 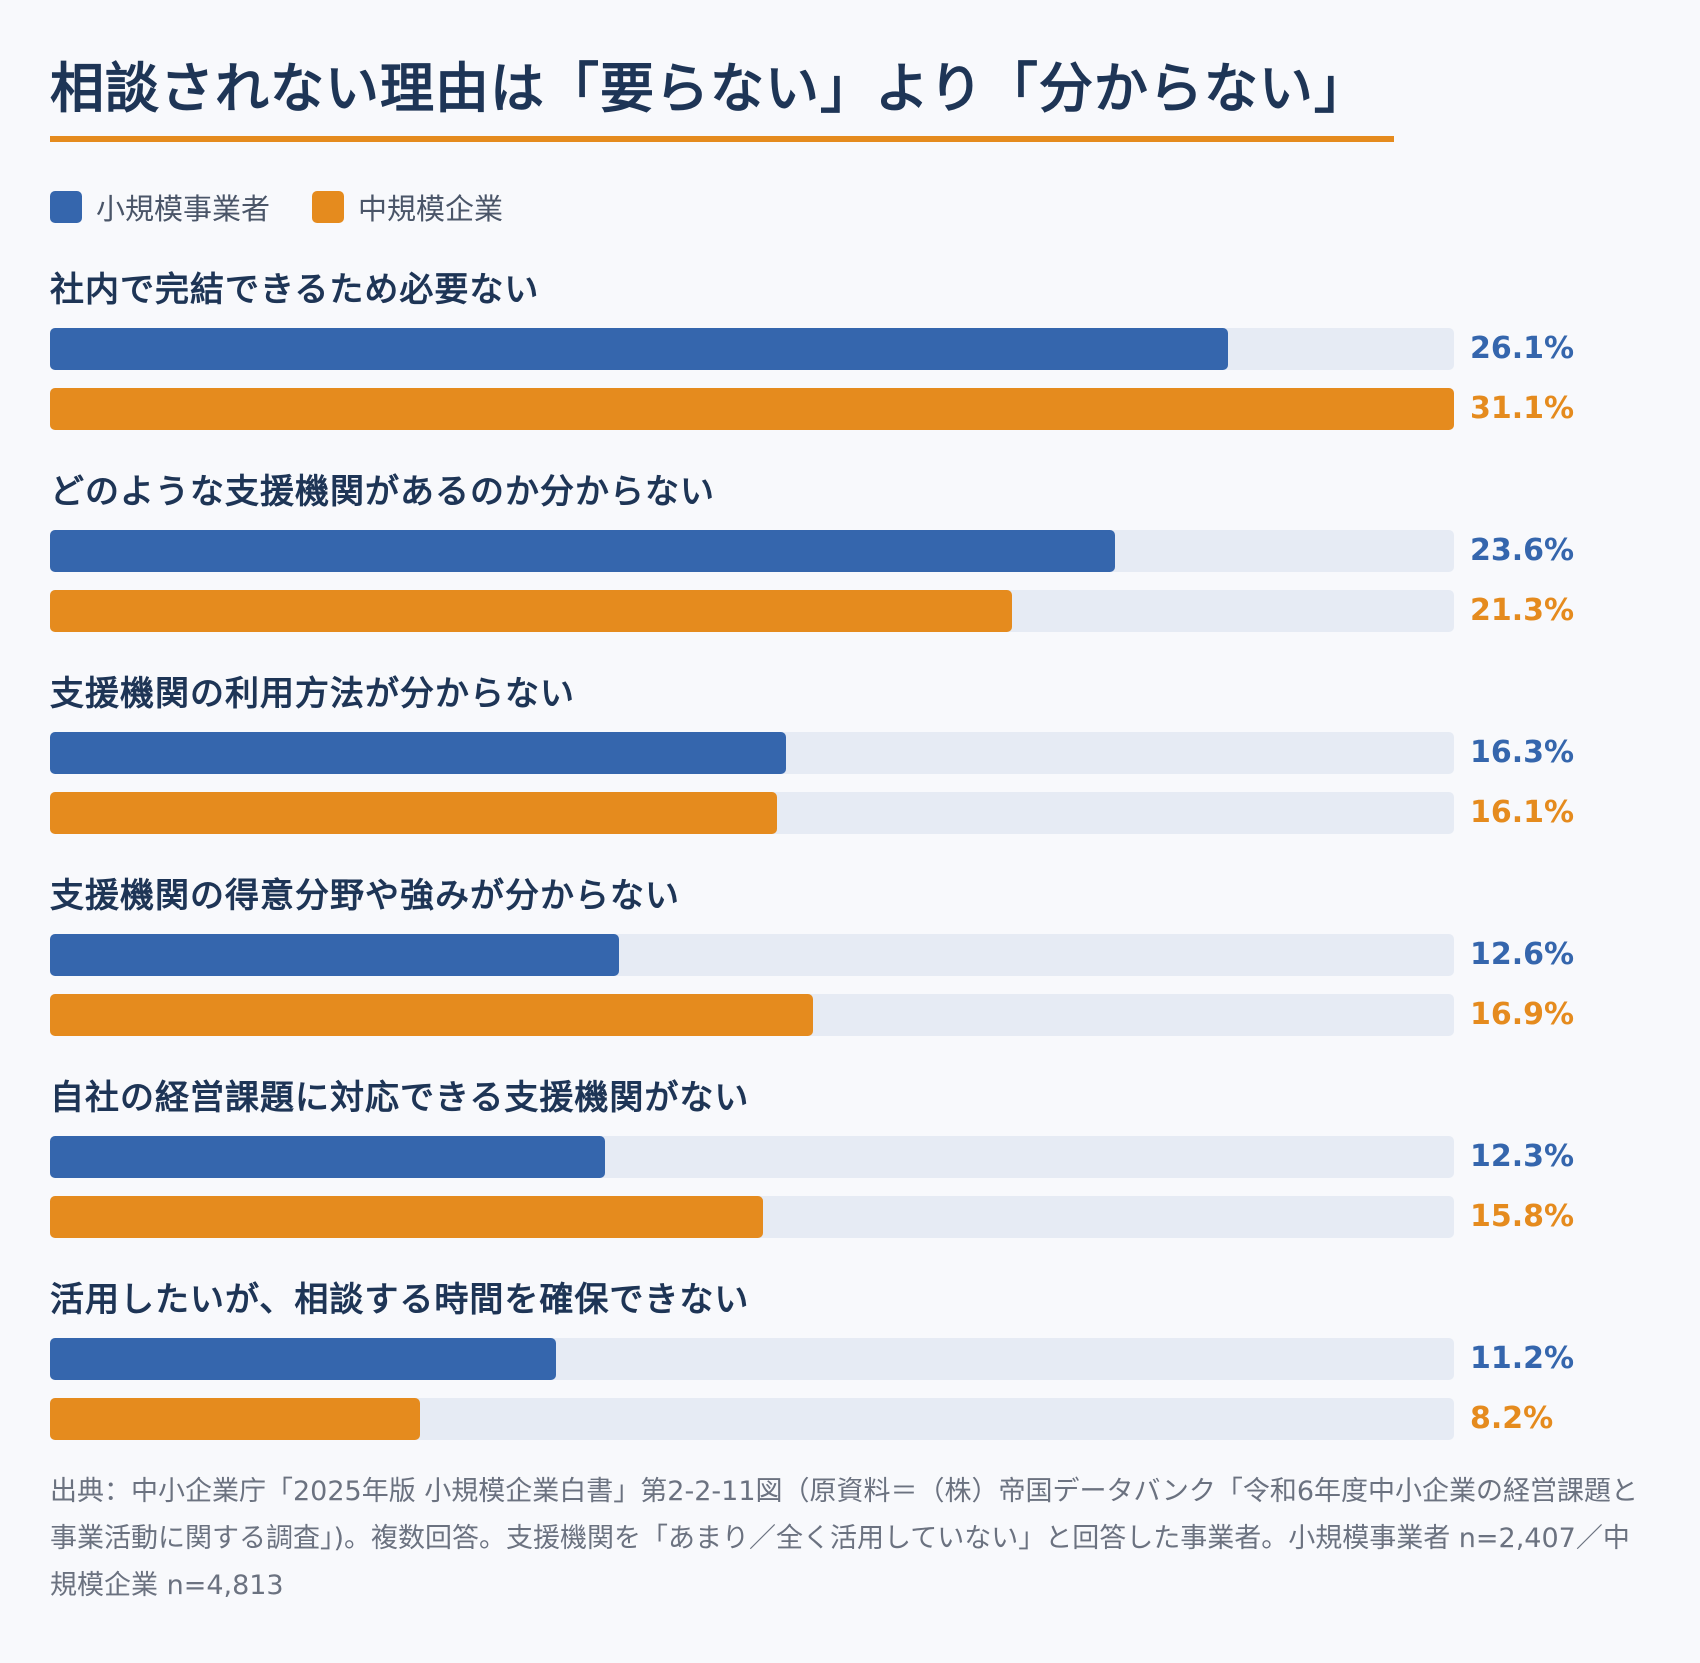 What do you see at coordinates (1522, 550) in the screenshot?
I see `value-label: 23.6%` at bounding box center [1522, 550].